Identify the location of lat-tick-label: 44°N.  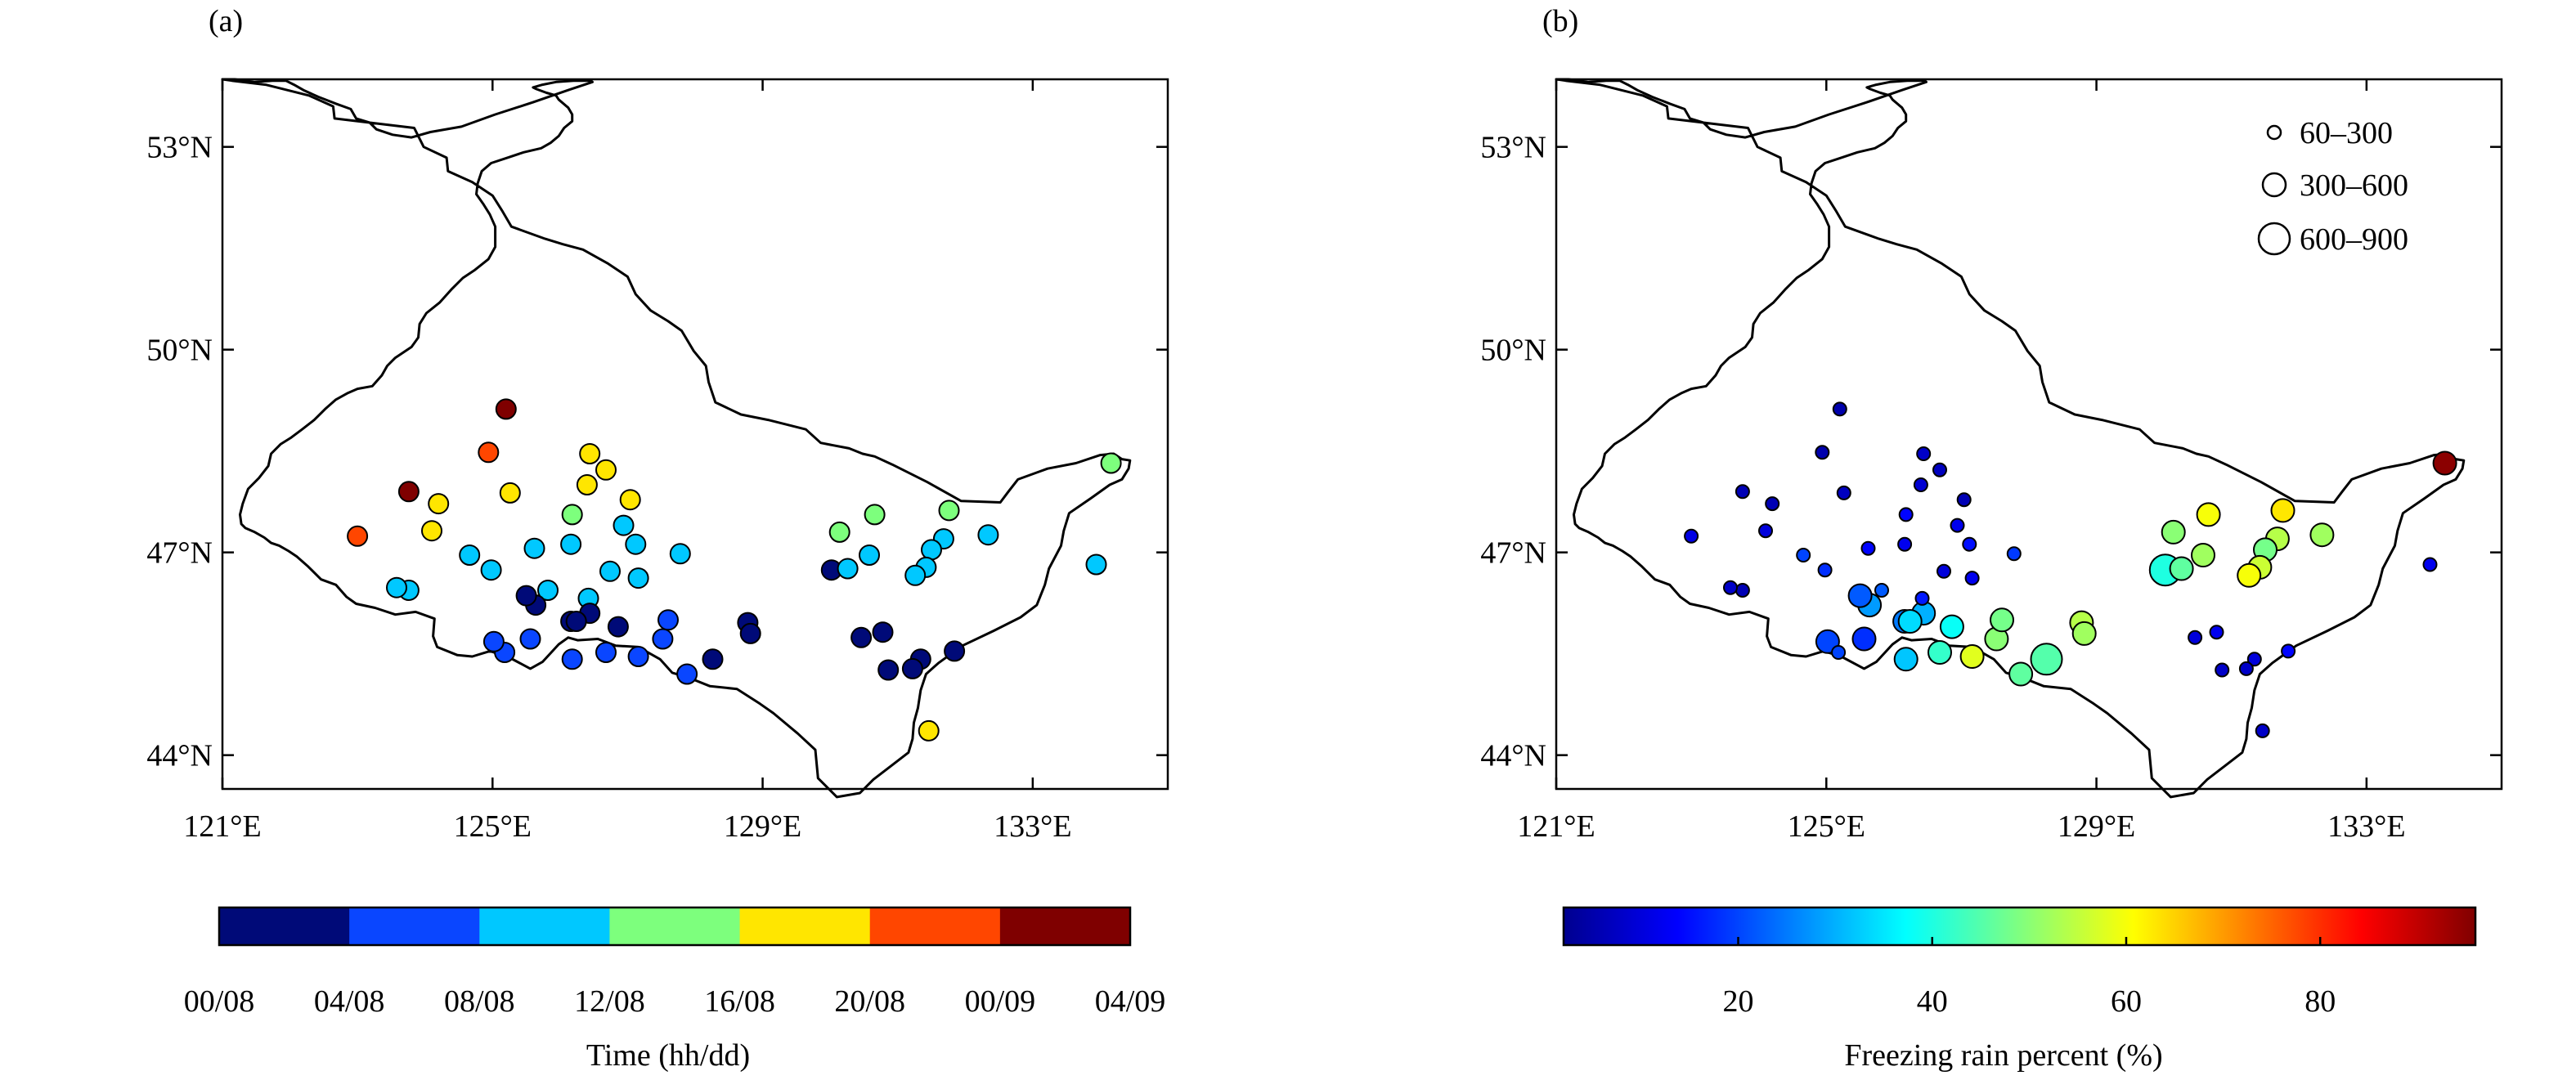
(179, 756).